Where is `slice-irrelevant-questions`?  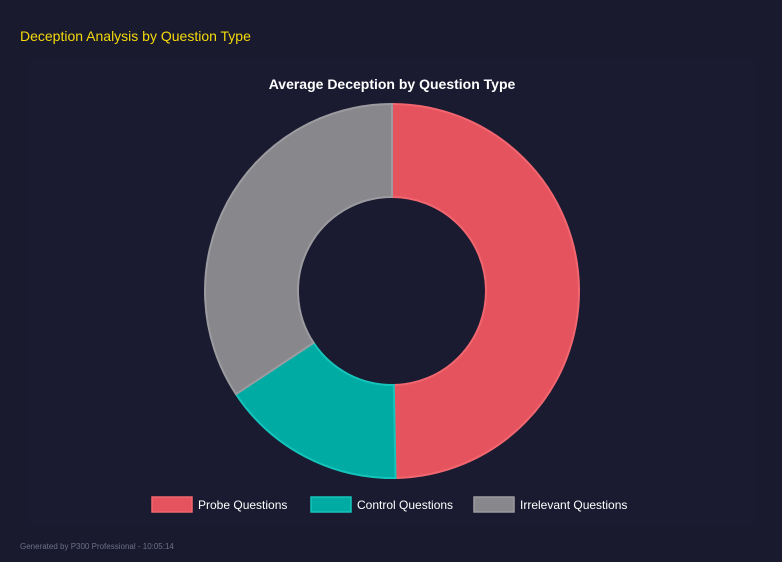
slice-irrelevant-questions is located at coordinates (298, 249).